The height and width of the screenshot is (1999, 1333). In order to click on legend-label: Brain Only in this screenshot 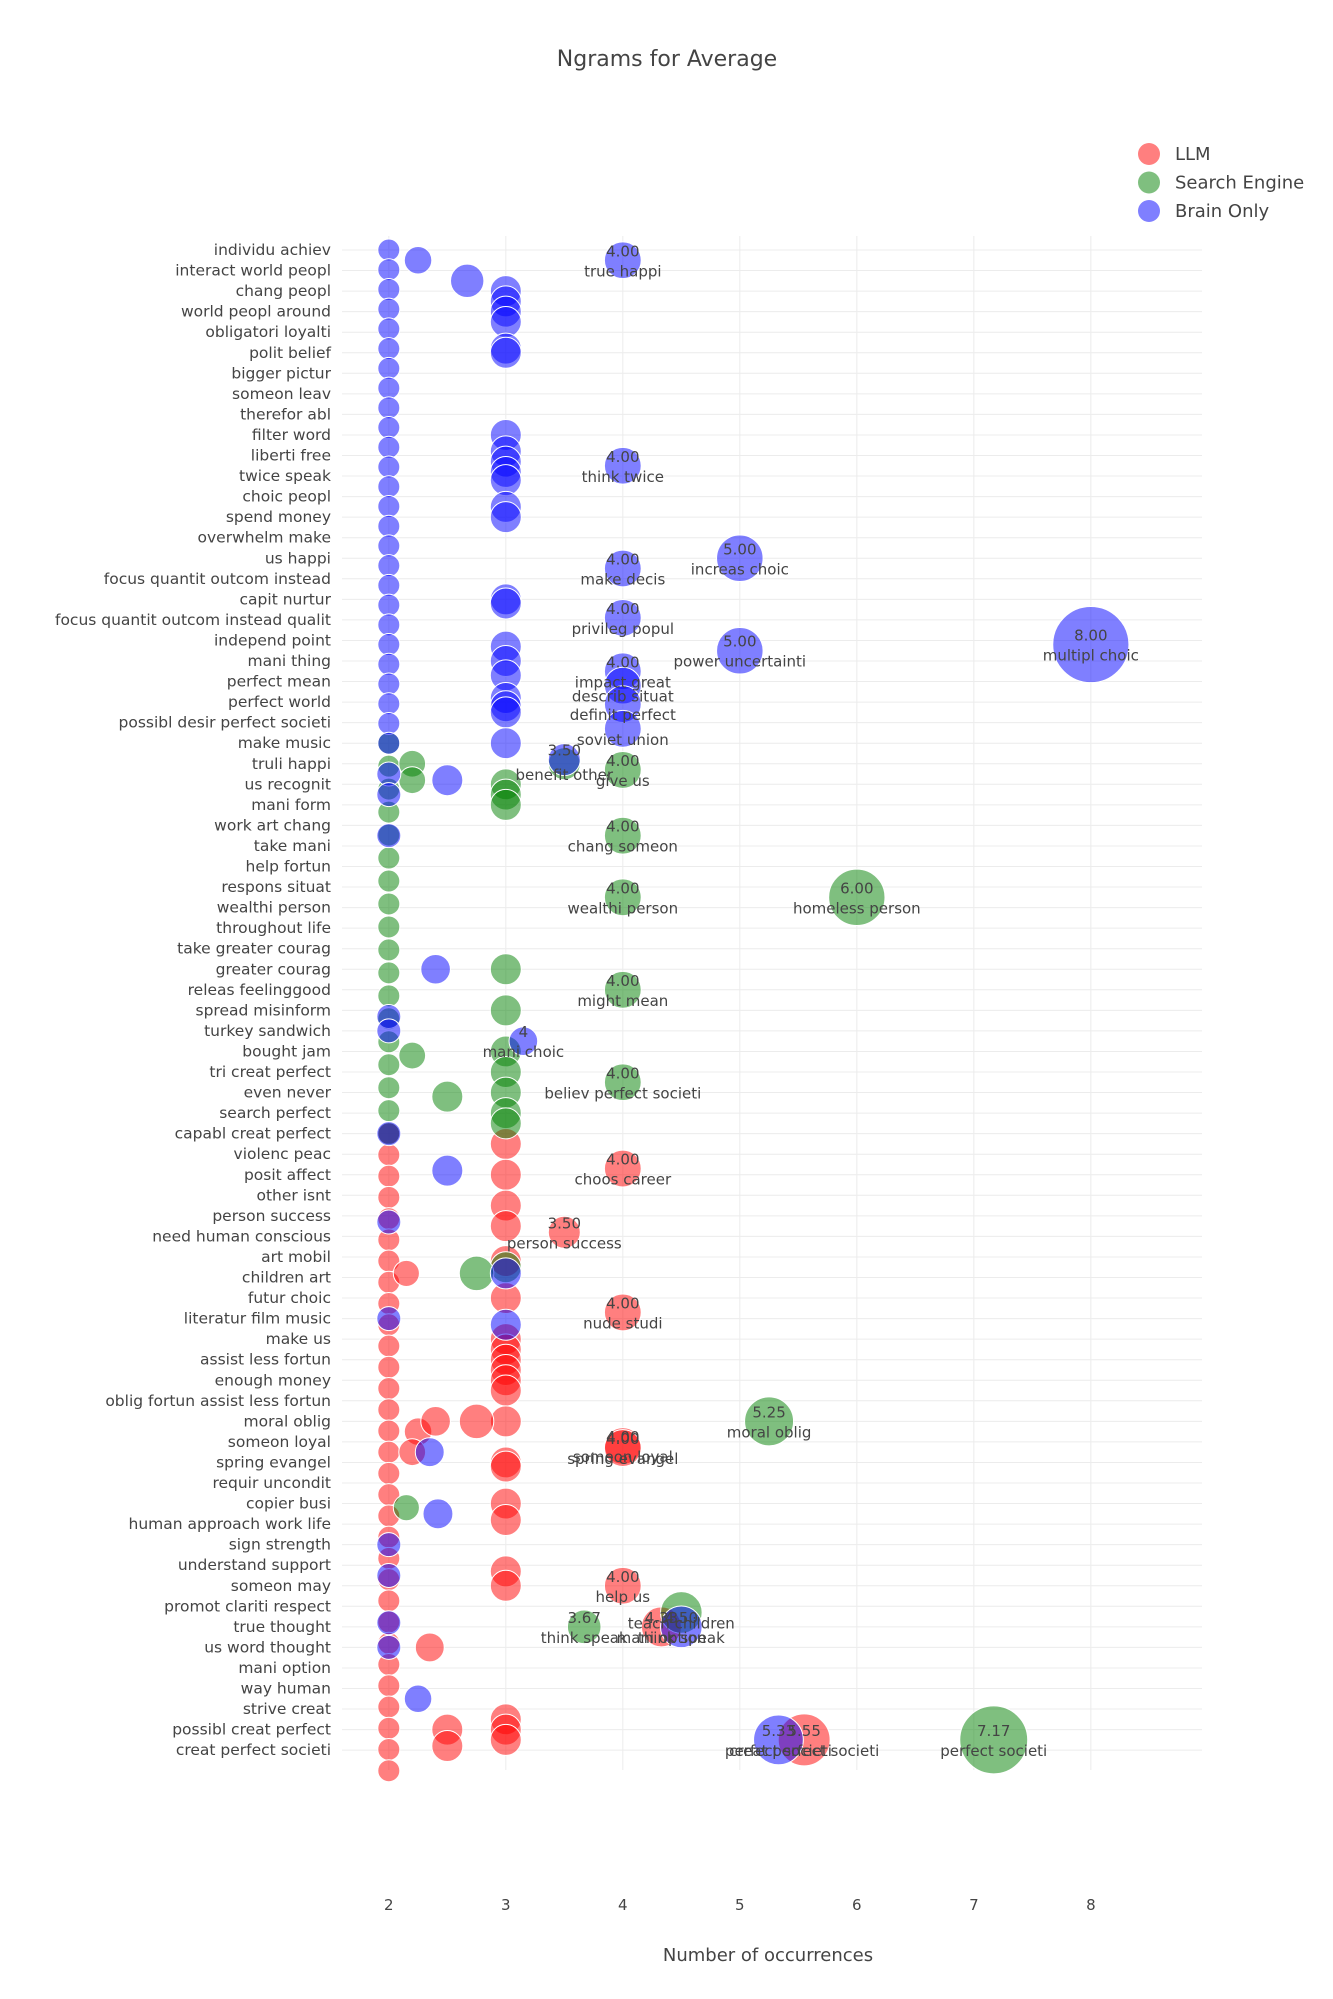, I will do `click(1222, 211)`.